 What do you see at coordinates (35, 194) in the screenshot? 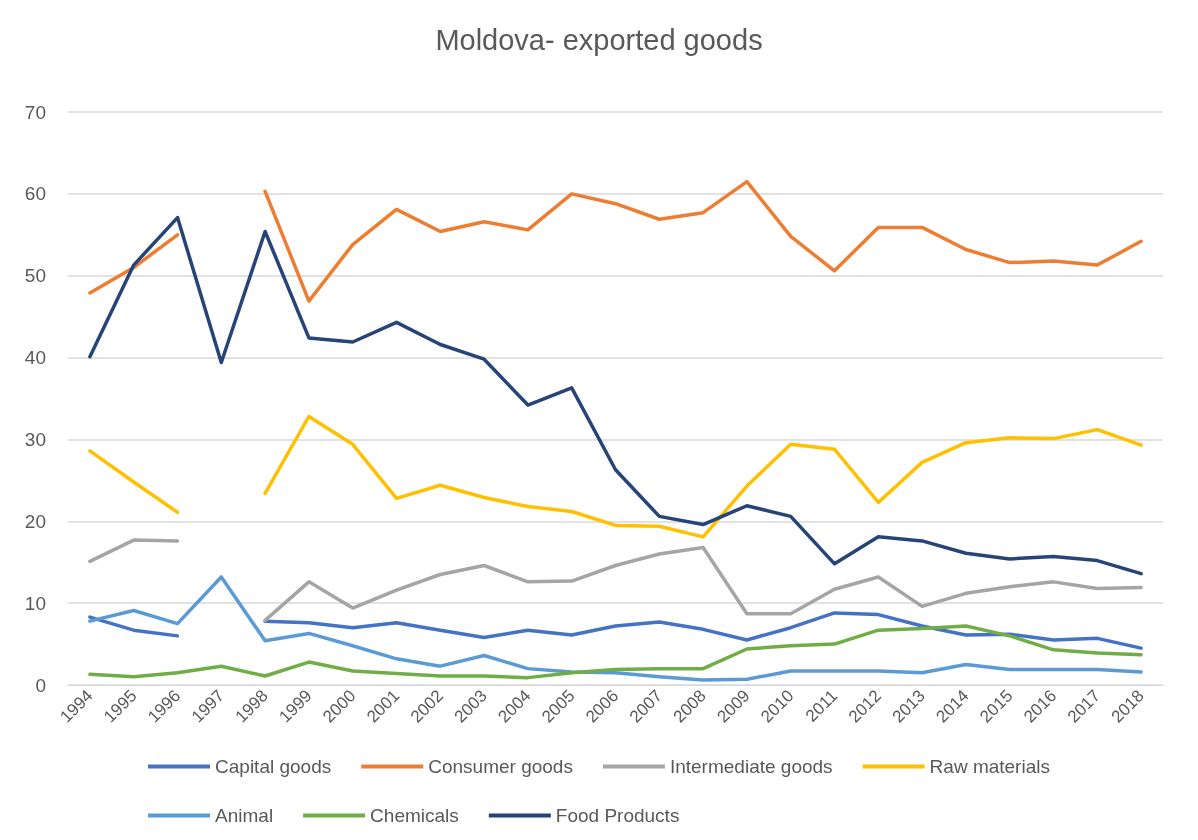
I see `y-tick-label: 60` at bounding box center [35, 194].